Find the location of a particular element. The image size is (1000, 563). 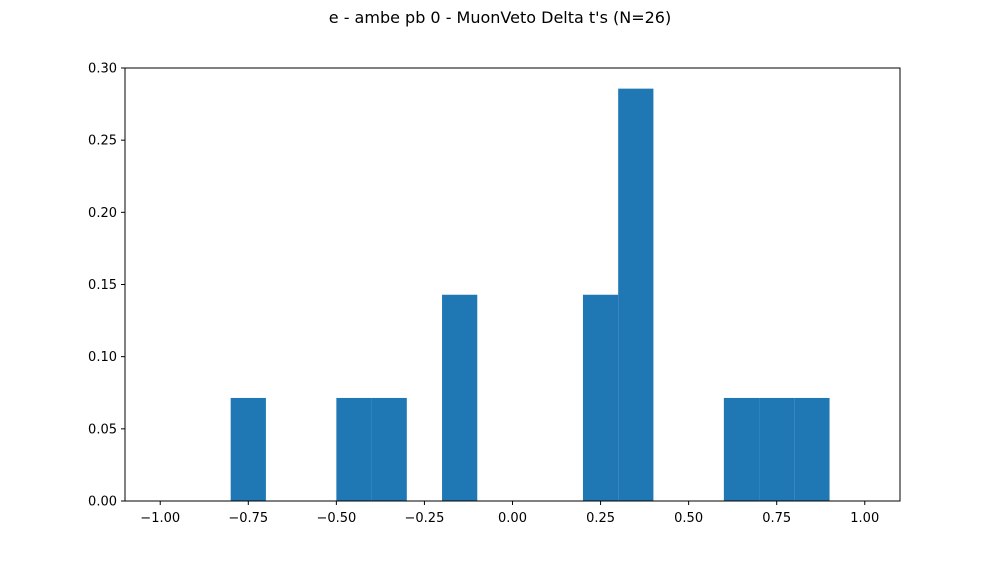

x-tick-label: 0.50 is located at coordinates (688, 518).